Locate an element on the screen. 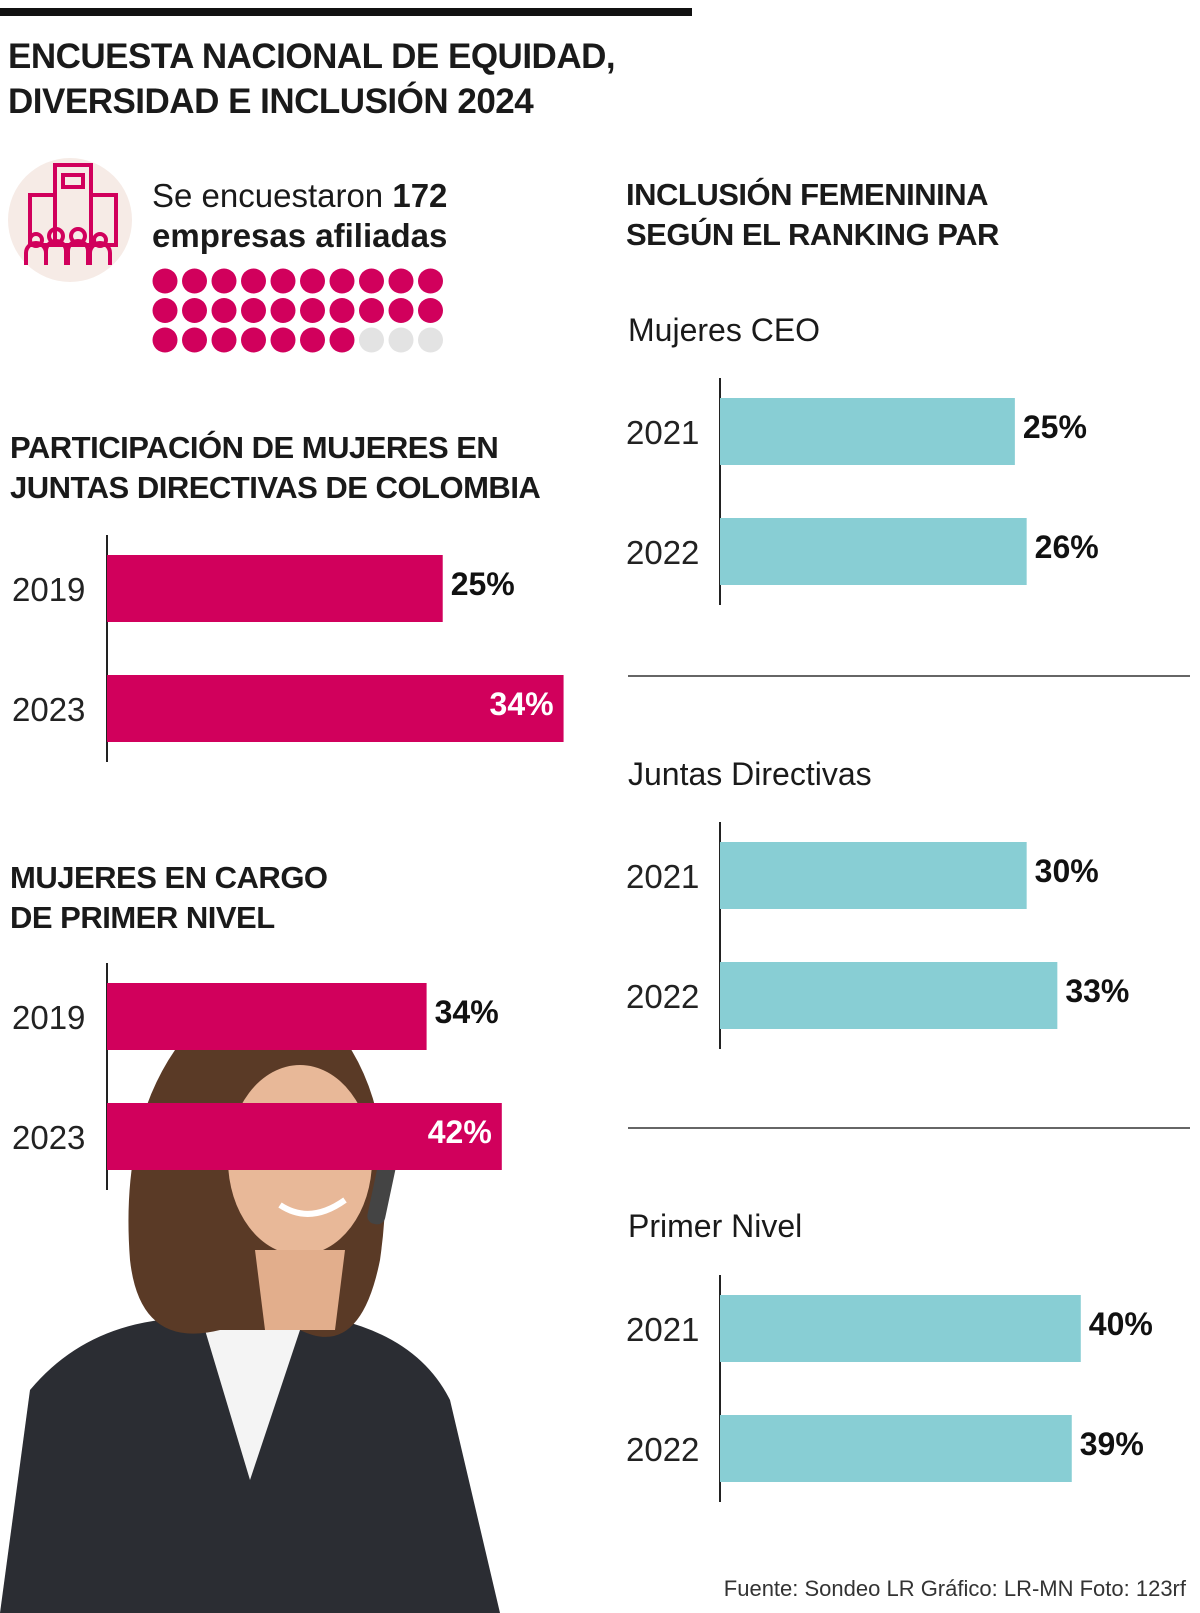 Image resolution: width=1200 pixels, height=1613 pixels. building-icon is located at coordinates (70, 220).